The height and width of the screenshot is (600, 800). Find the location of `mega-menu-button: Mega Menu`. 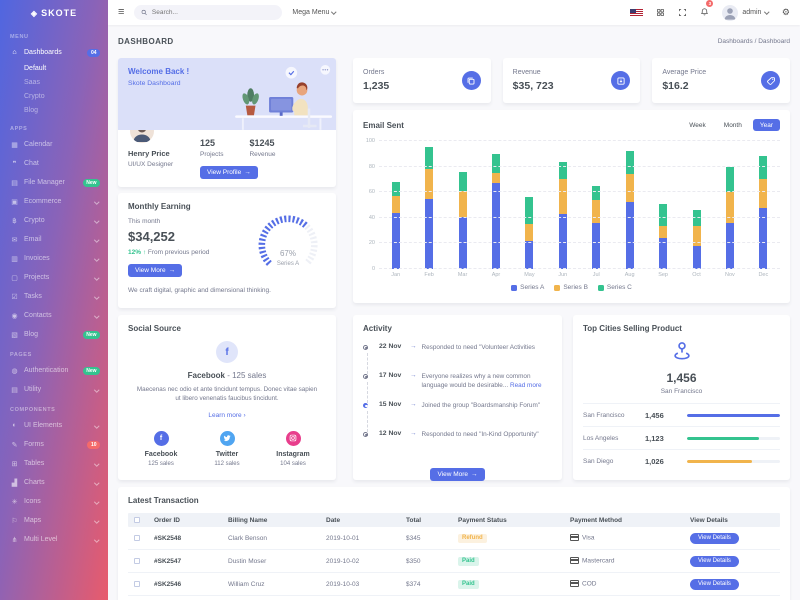

mega-menu-button: Mega Menu is located at coordinates (314, 12).